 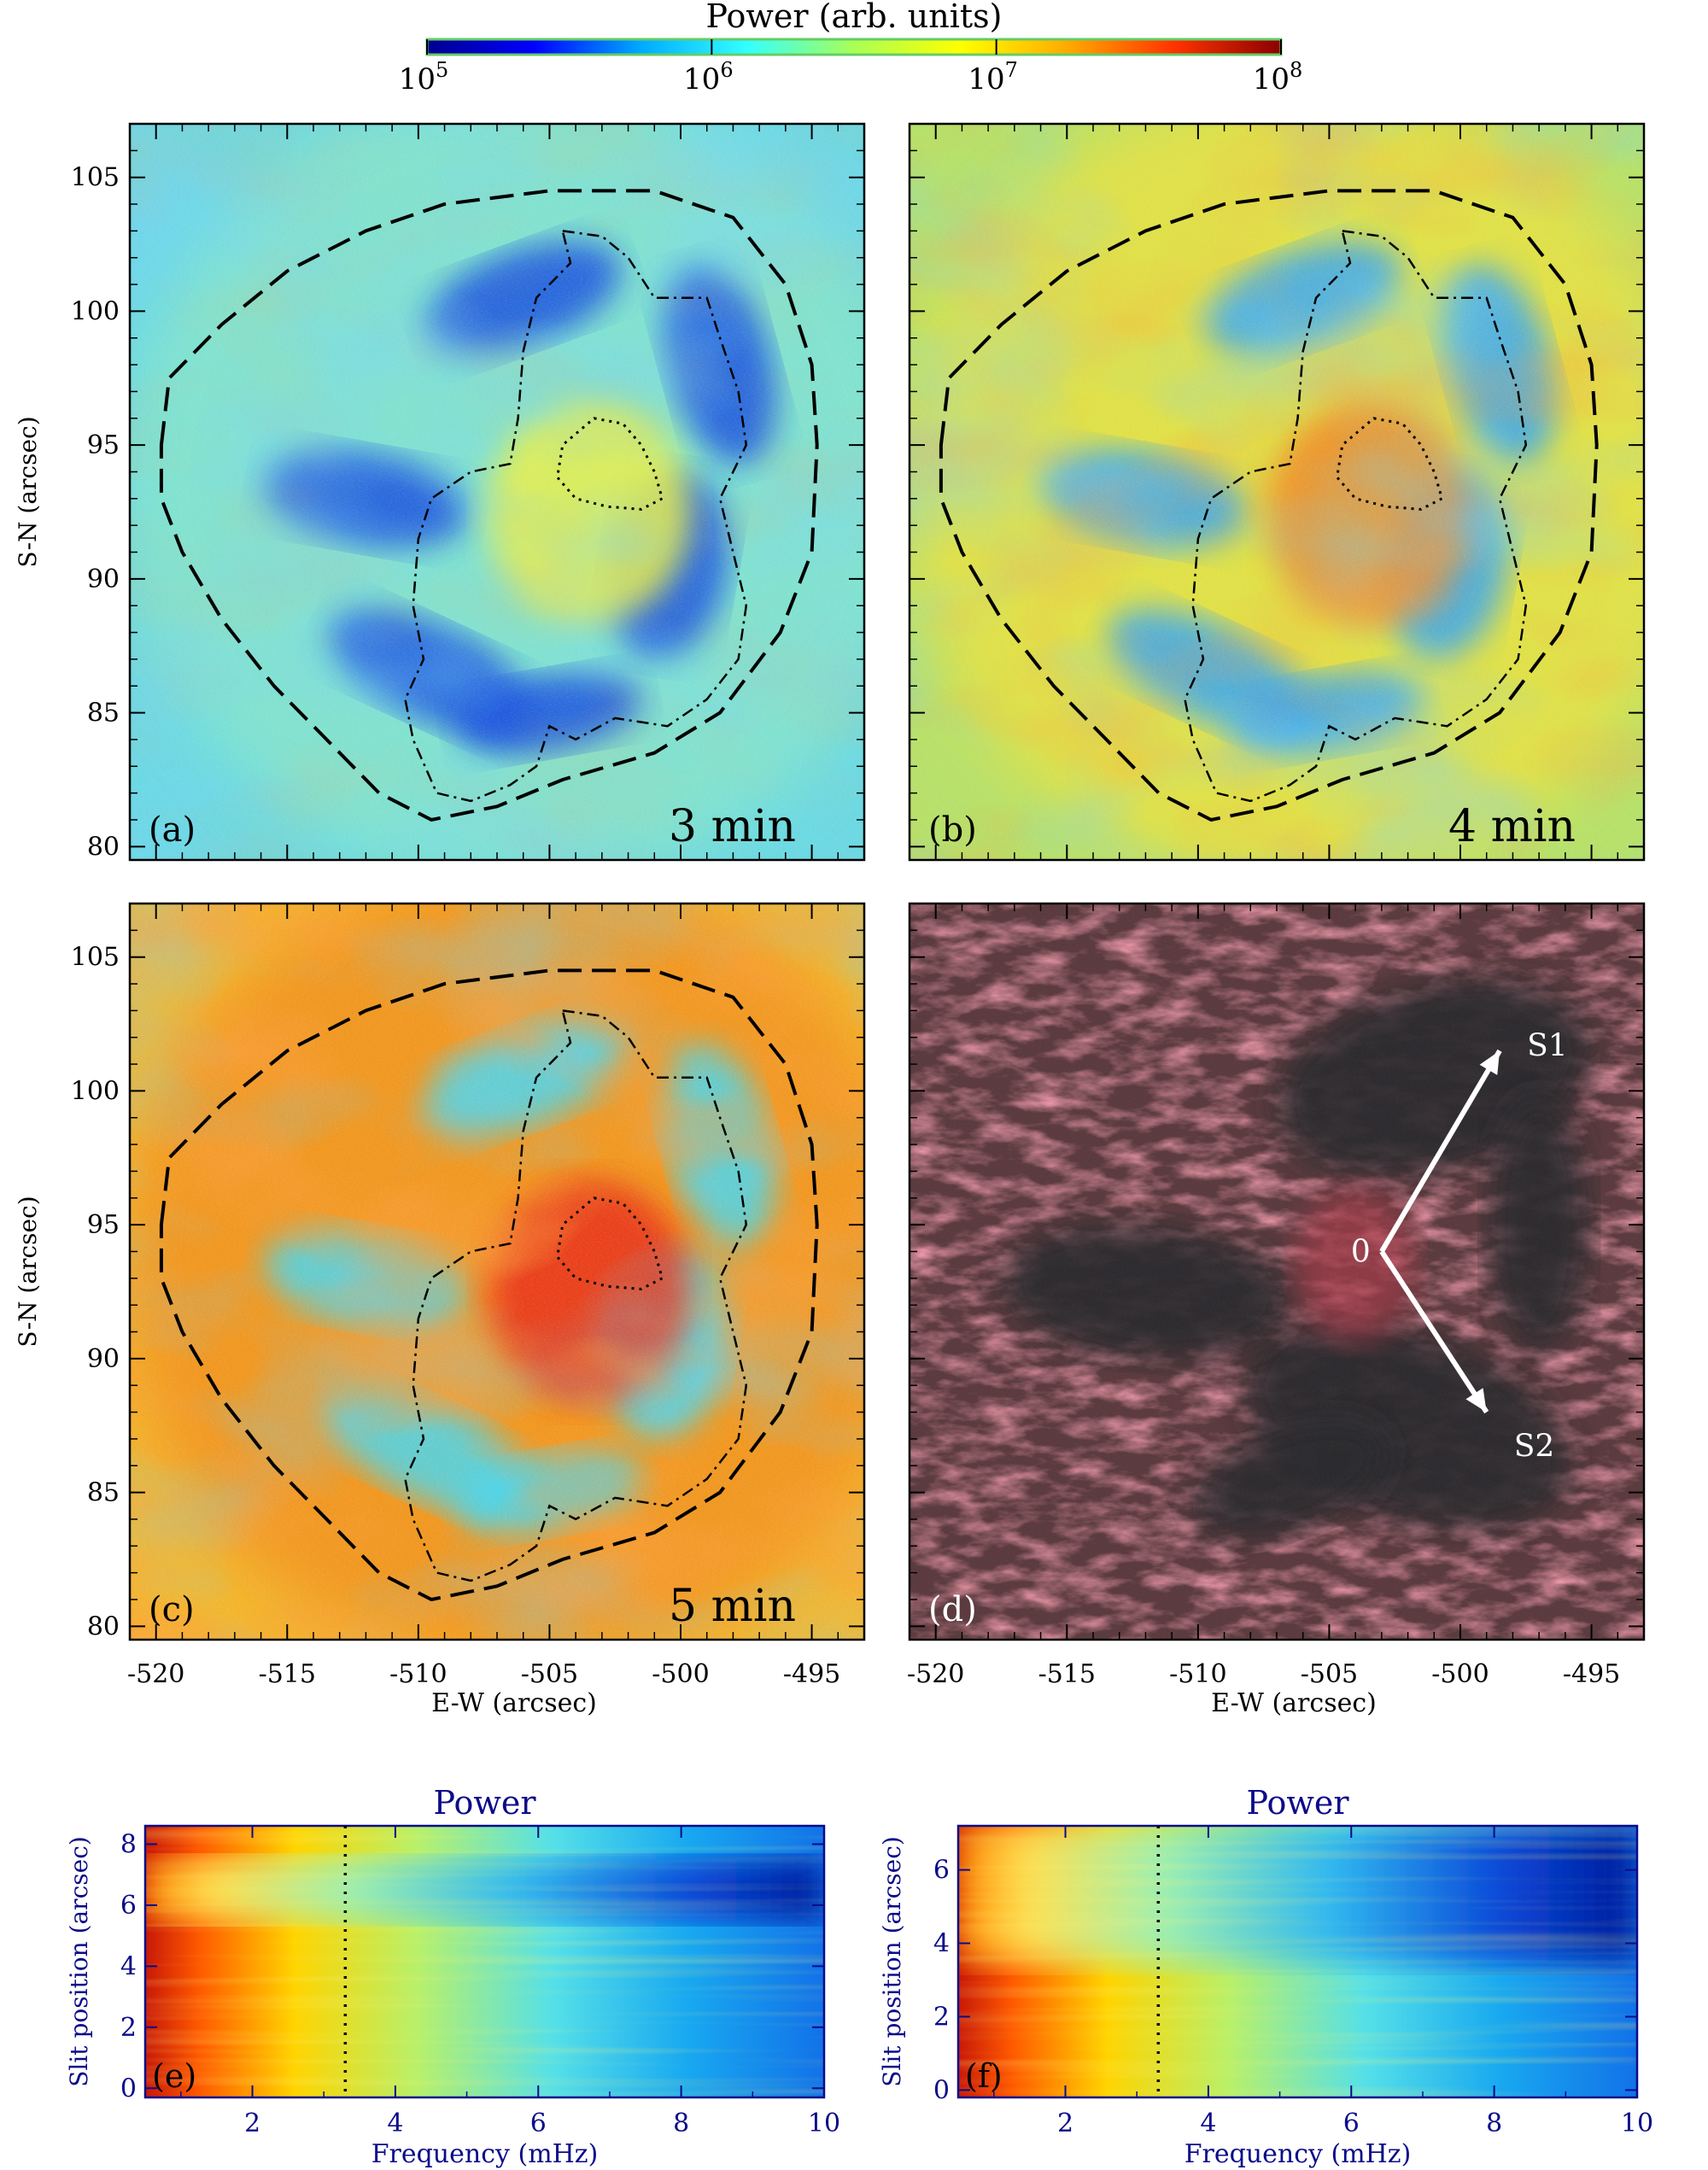 I want to click on panel-annotation: 4 min, so click(x=1512, y=826).